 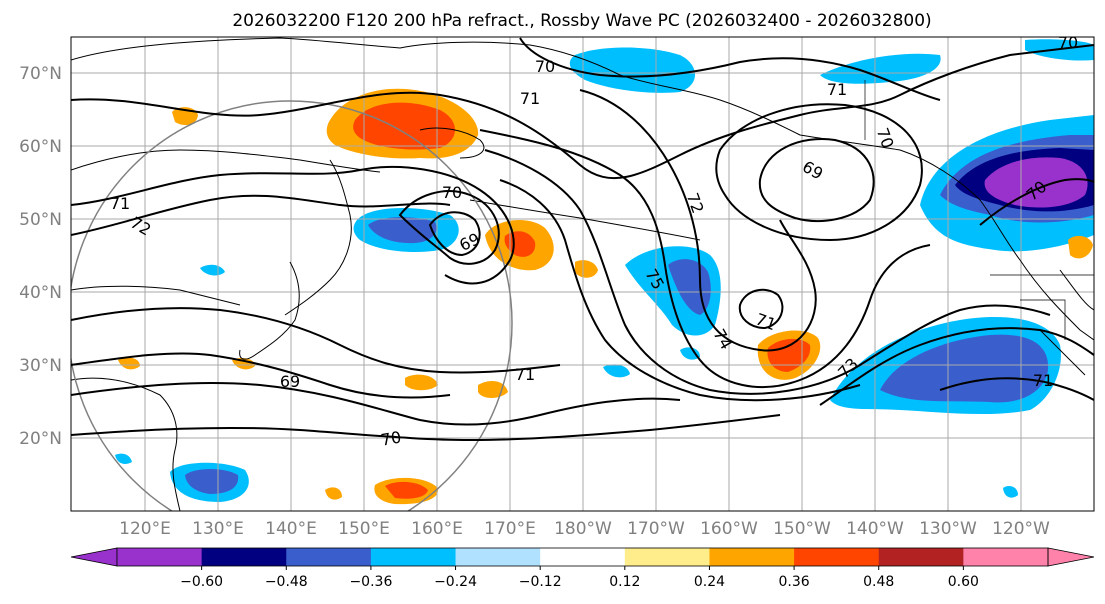 I want to click on shade-neg-cyan-spot2, so click(x=690, y=353).